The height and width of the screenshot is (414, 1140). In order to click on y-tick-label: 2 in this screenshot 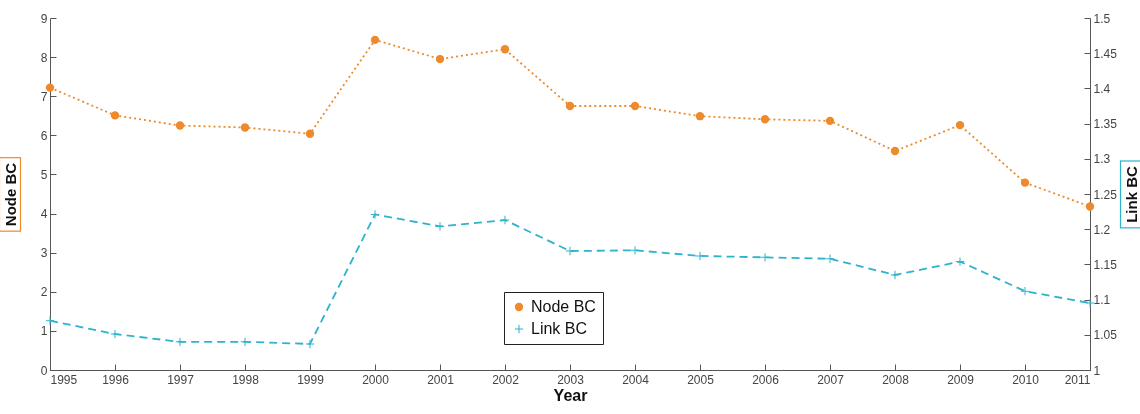, I will do `click(44, 292)`.